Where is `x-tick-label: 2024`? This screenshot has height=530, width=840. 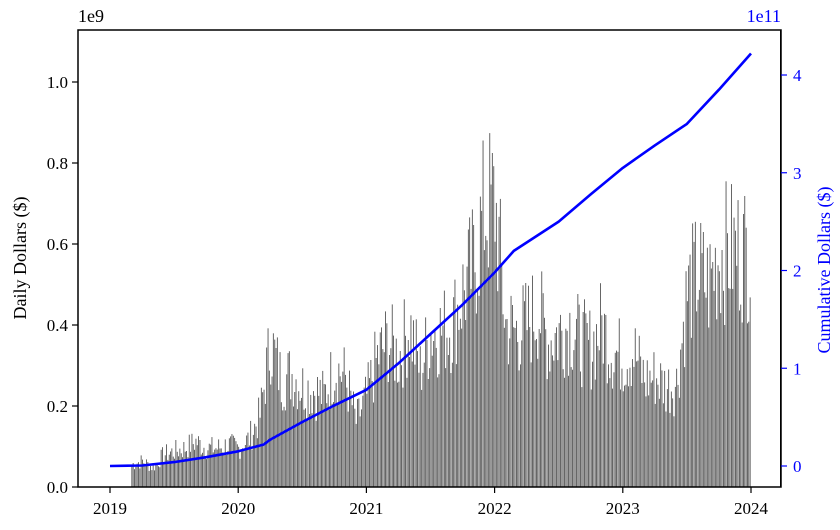
x-tick-label: 2024 is located at coordinates (751, 508).